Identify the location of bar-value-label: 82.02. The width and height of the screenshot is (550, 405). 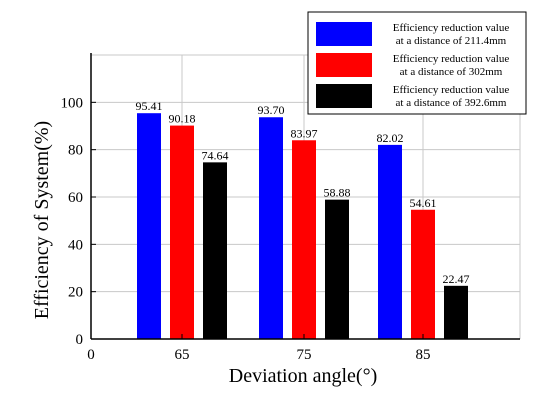
(390, 138).